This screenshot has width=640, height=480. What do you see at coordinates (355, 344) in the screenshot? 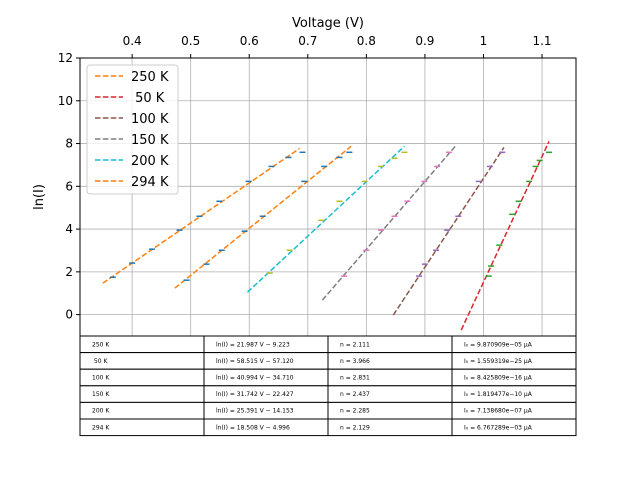
I see `table-text: n = 2.111` at bounding box center [355, 344].